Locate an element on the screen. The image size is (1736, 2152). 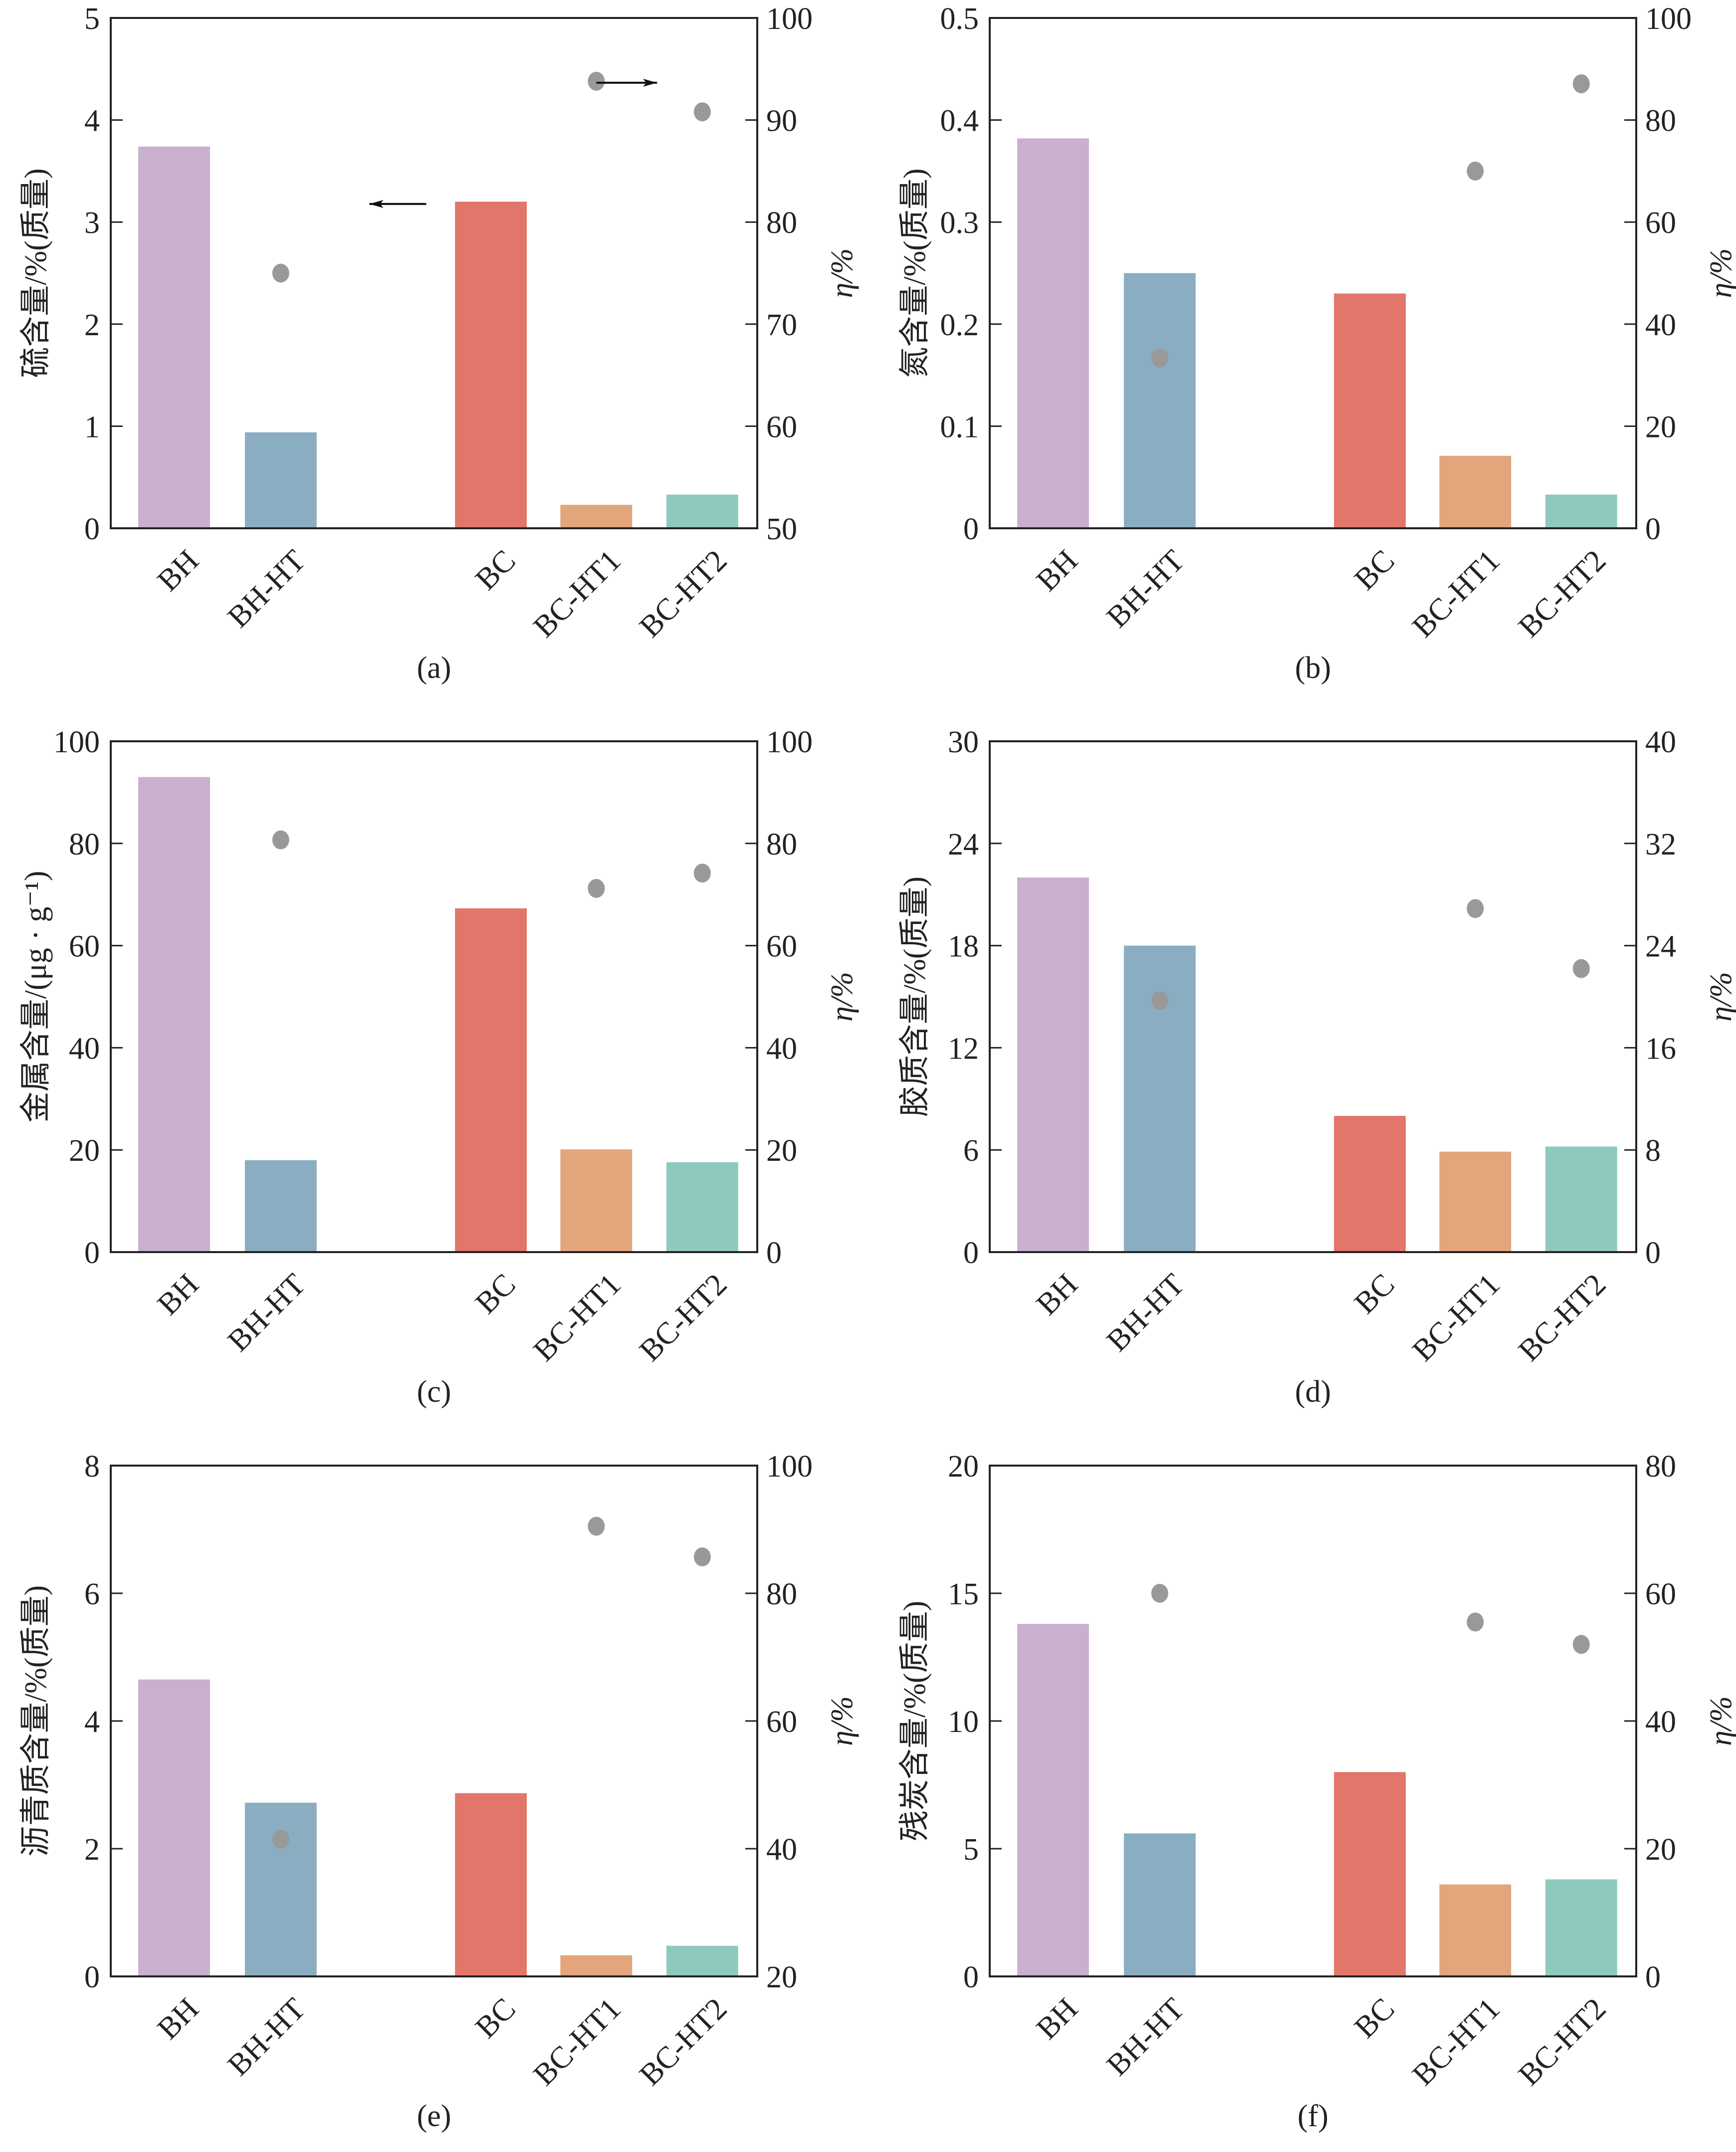
left-tick-label: 12 is located at coordinates (963, 1049).